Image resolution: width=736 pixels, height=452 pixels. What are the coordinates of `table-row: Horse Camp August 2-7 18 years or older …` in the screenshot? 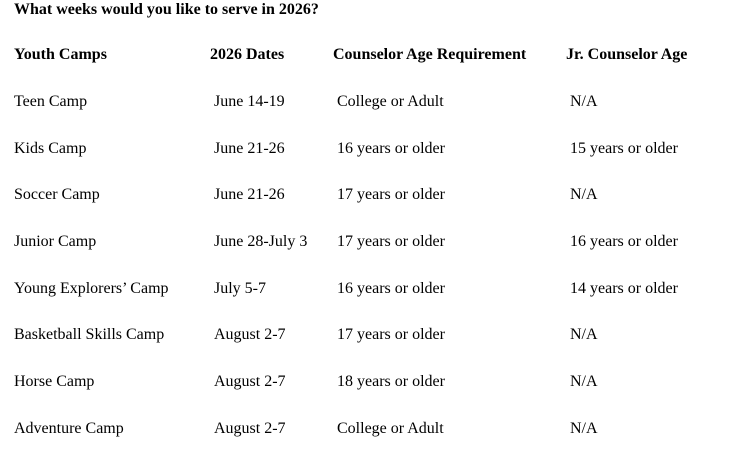 It's located at (375, 382).